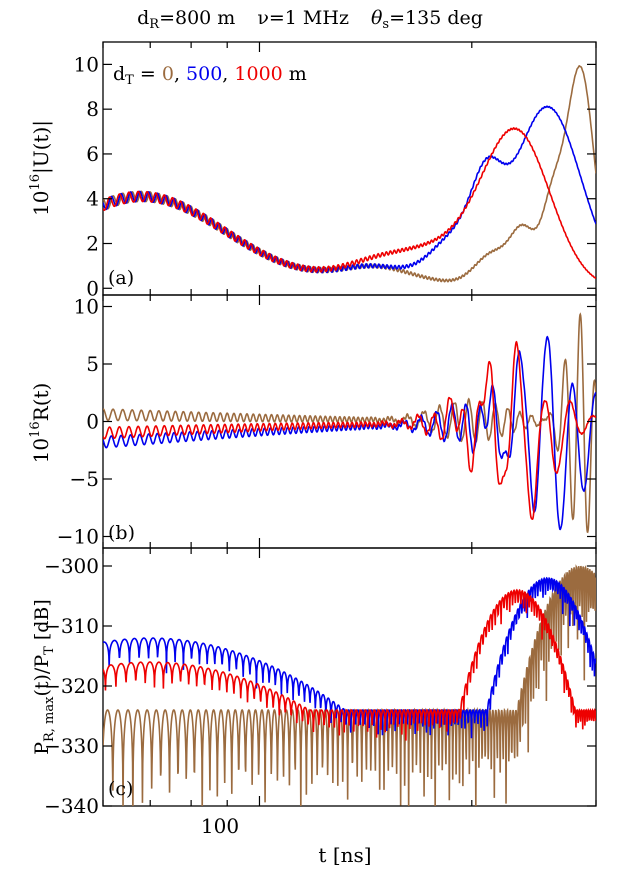 Image resolution: width=623 pixels, height=882 pixels. Describe the element at coordinates (71, 746) in the screenshot. I see `y-tick-label: −330` at that location.